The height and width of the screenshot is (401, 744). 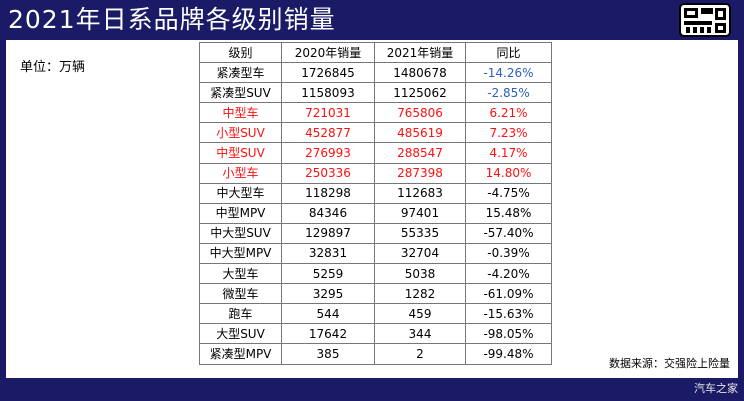 What do you see at coordinates (240, 153) in the screenshot?
I see `cell-level: 中型SUV` at bounding box center [240, 153].